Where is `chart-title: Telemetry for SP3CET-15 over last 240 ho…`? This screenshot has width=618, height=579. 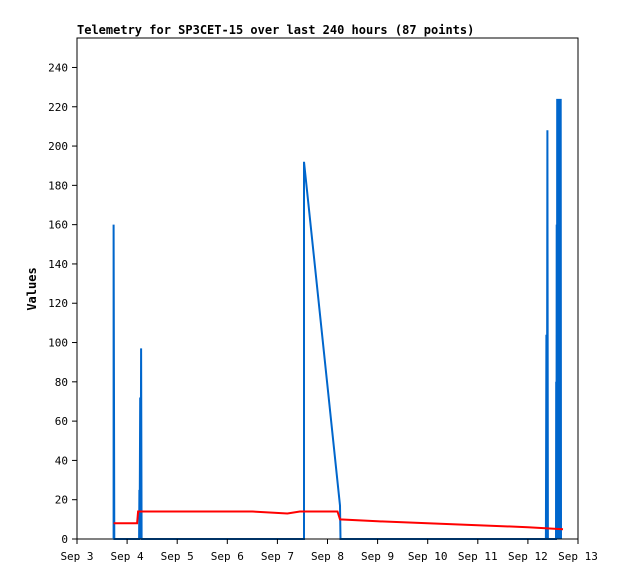
chart-title: Telemetry for SP3CET-15 over last 240 ho… is located at coordinates (275, 30).